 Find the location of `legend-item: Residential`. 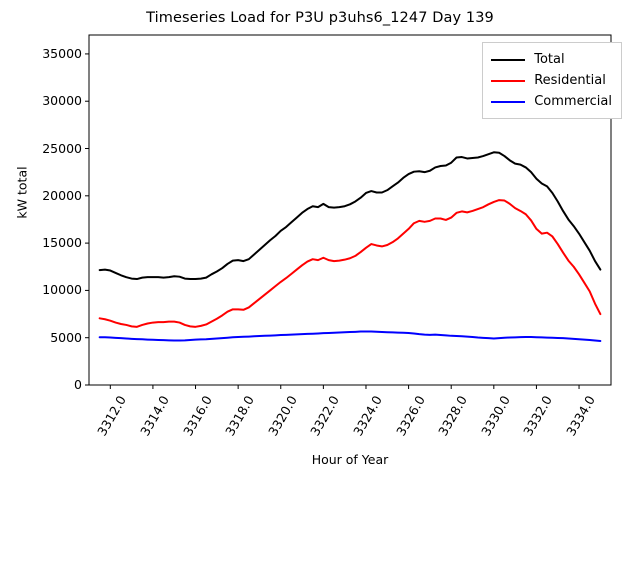

legend-item: Residential is located at coordinates (551, 80).